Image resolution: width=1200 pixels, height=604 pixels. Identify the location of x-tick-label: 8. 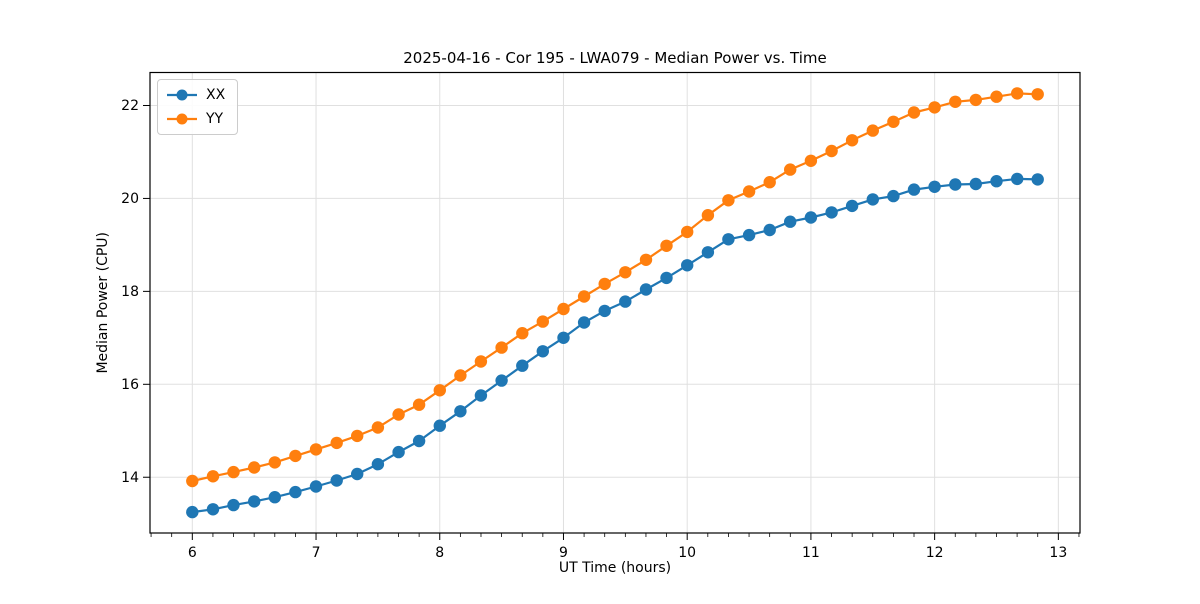
(439, 553).